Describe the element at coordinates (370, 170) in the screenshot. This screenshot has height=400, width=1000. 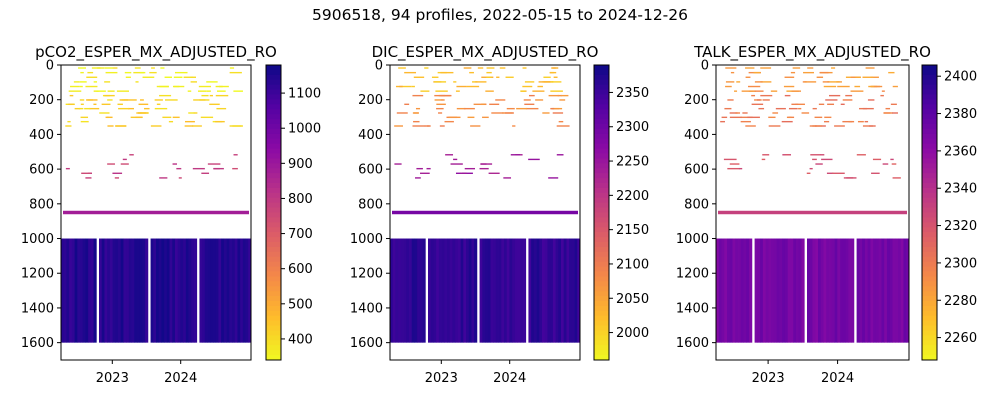
I see `y-tick-label: 600` at that location.